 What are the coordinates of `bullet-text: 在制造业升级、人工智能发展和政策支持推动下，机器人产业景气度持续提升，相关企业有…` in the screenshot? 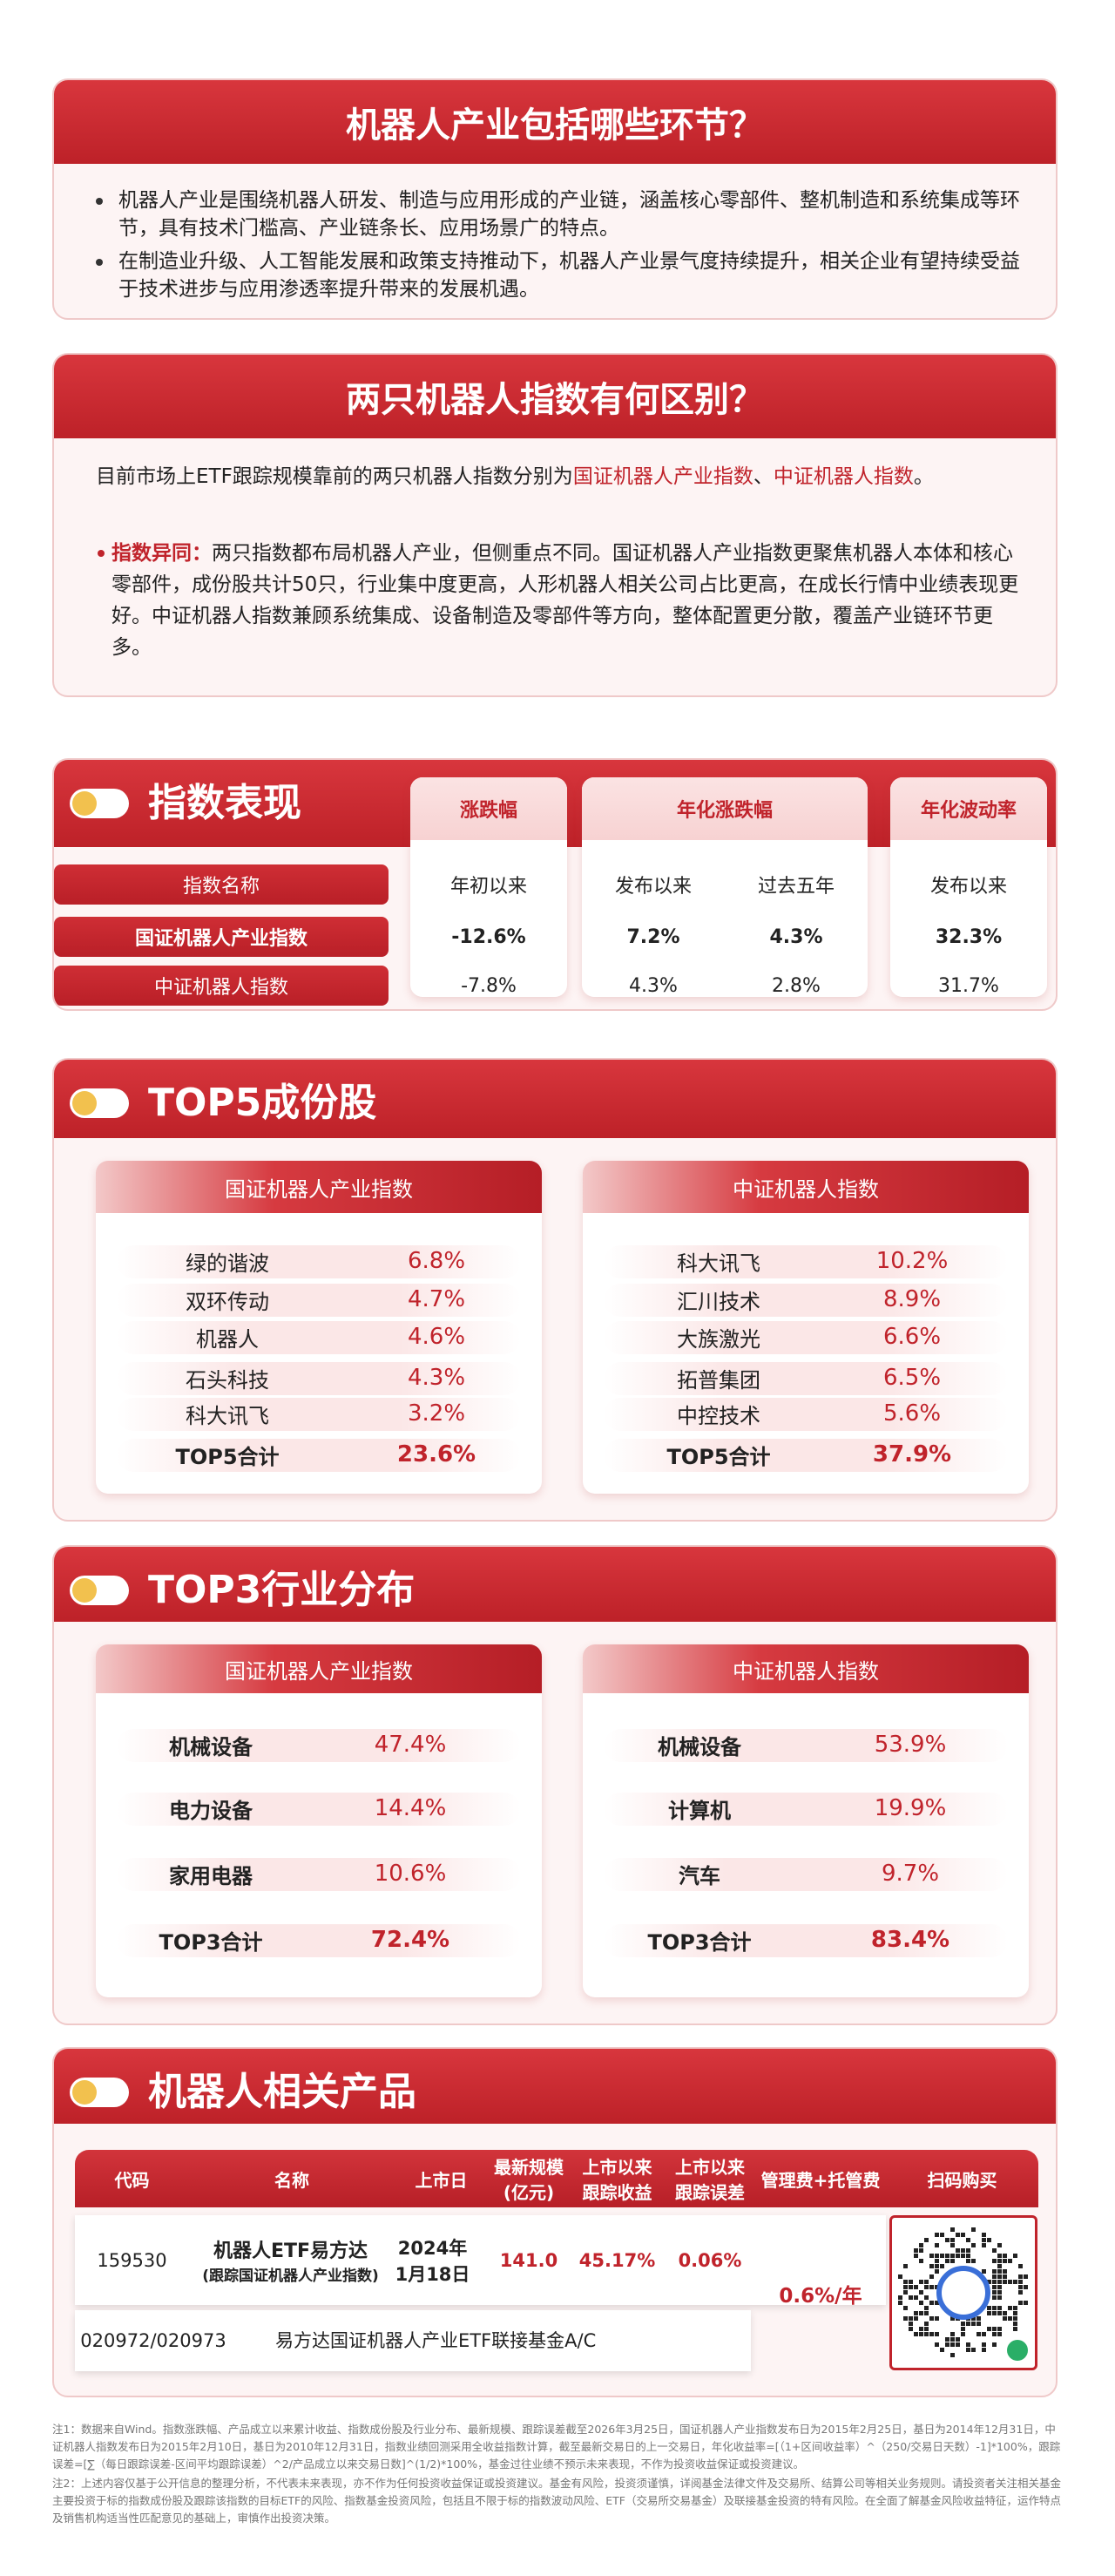 It's located at (569, 275).